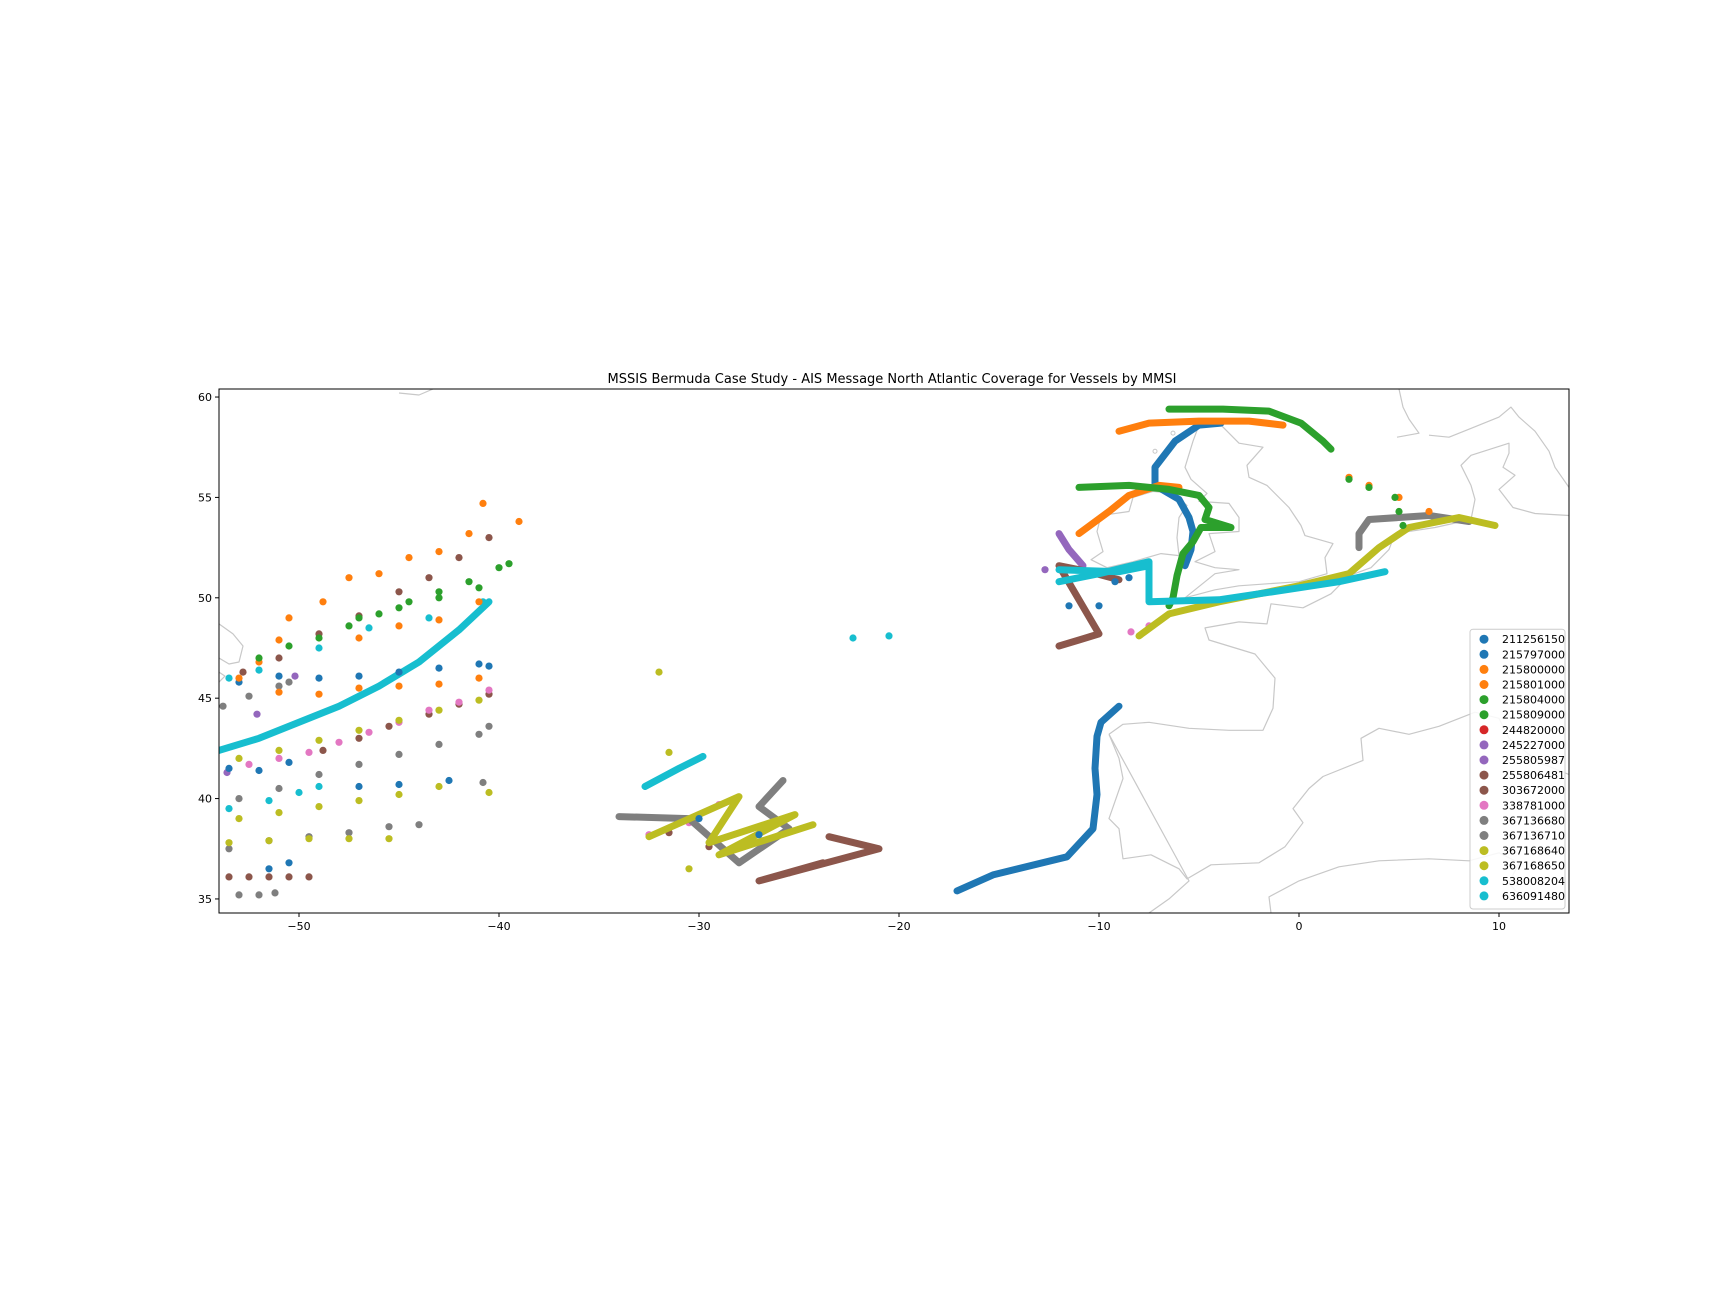  I want to click on legend-label-215809000: 215809000, so click(1533, 715).